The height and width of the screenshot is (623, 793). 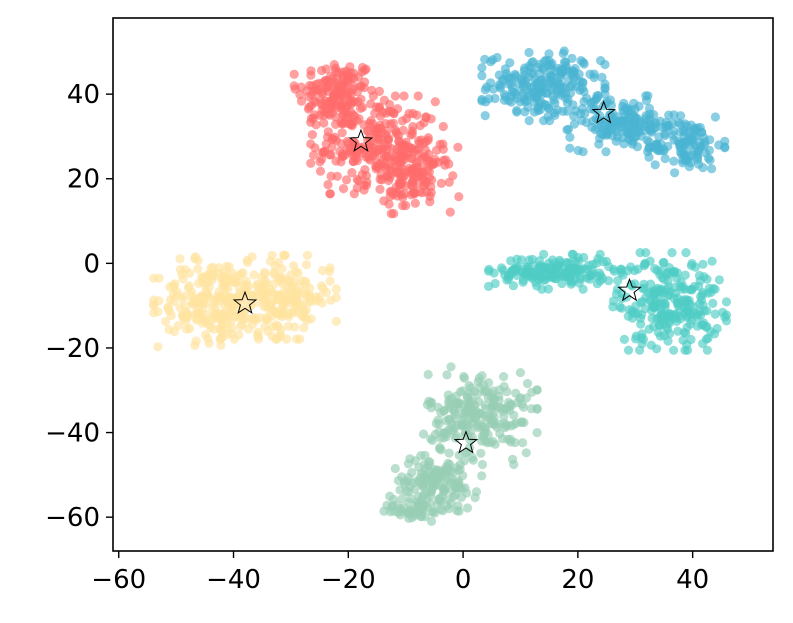 What do you see at coordinates (348, 580) in the screenshot?
I see `x-tick-label: −20` at bounding box center [348, 580].